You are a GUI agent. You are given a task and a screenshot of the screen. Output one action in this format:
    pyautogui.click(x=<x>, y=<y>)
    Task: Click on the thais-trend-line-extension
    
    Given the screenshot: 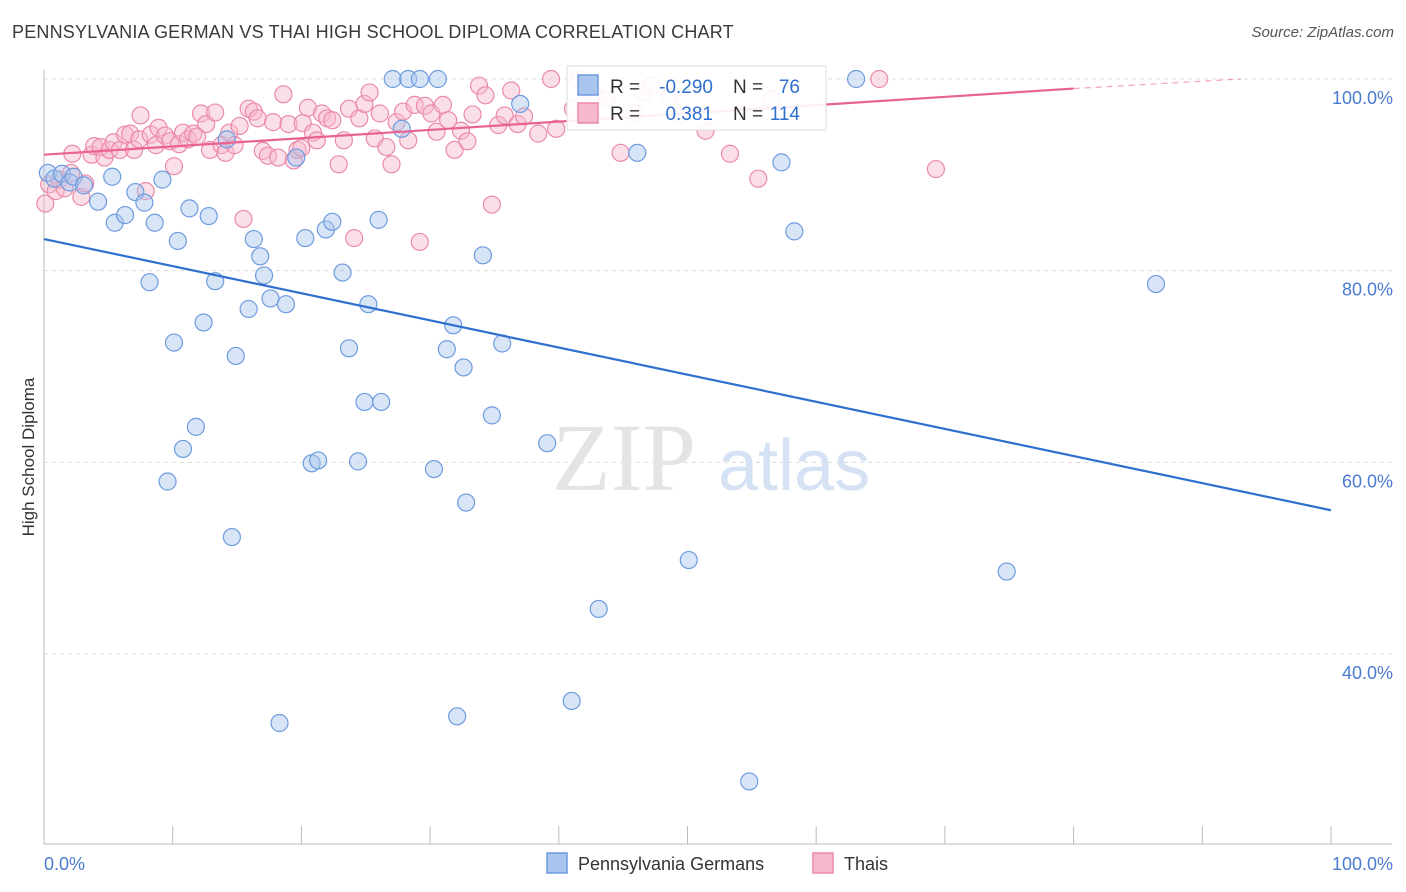 What is the action you would take?
    pyautogui.click(x=1157, y=84)
    